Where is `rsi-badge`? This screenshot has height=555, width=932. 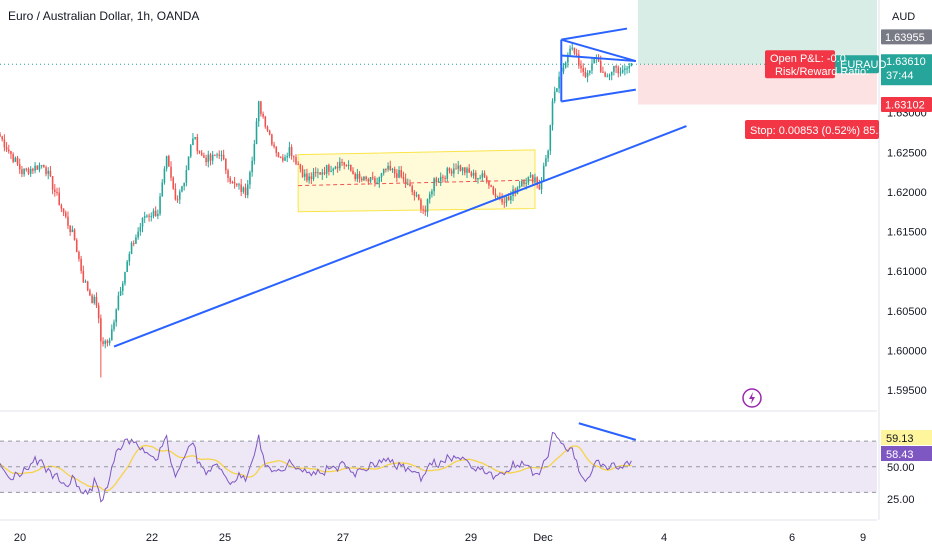 rsi-badge is located at coordinates (906, 453).